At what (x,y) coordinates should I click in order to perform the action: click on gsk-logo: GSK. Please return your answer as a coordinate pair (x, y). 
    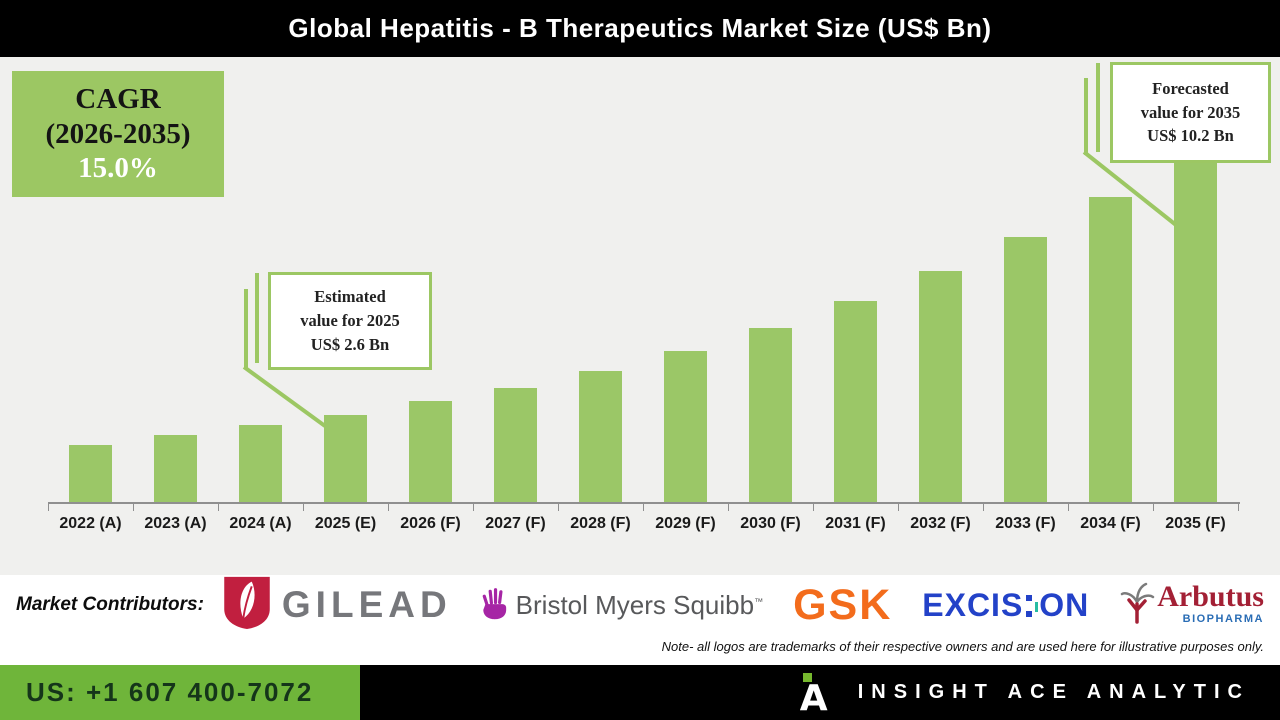
    Looking at the image, I should click on (842, 605).